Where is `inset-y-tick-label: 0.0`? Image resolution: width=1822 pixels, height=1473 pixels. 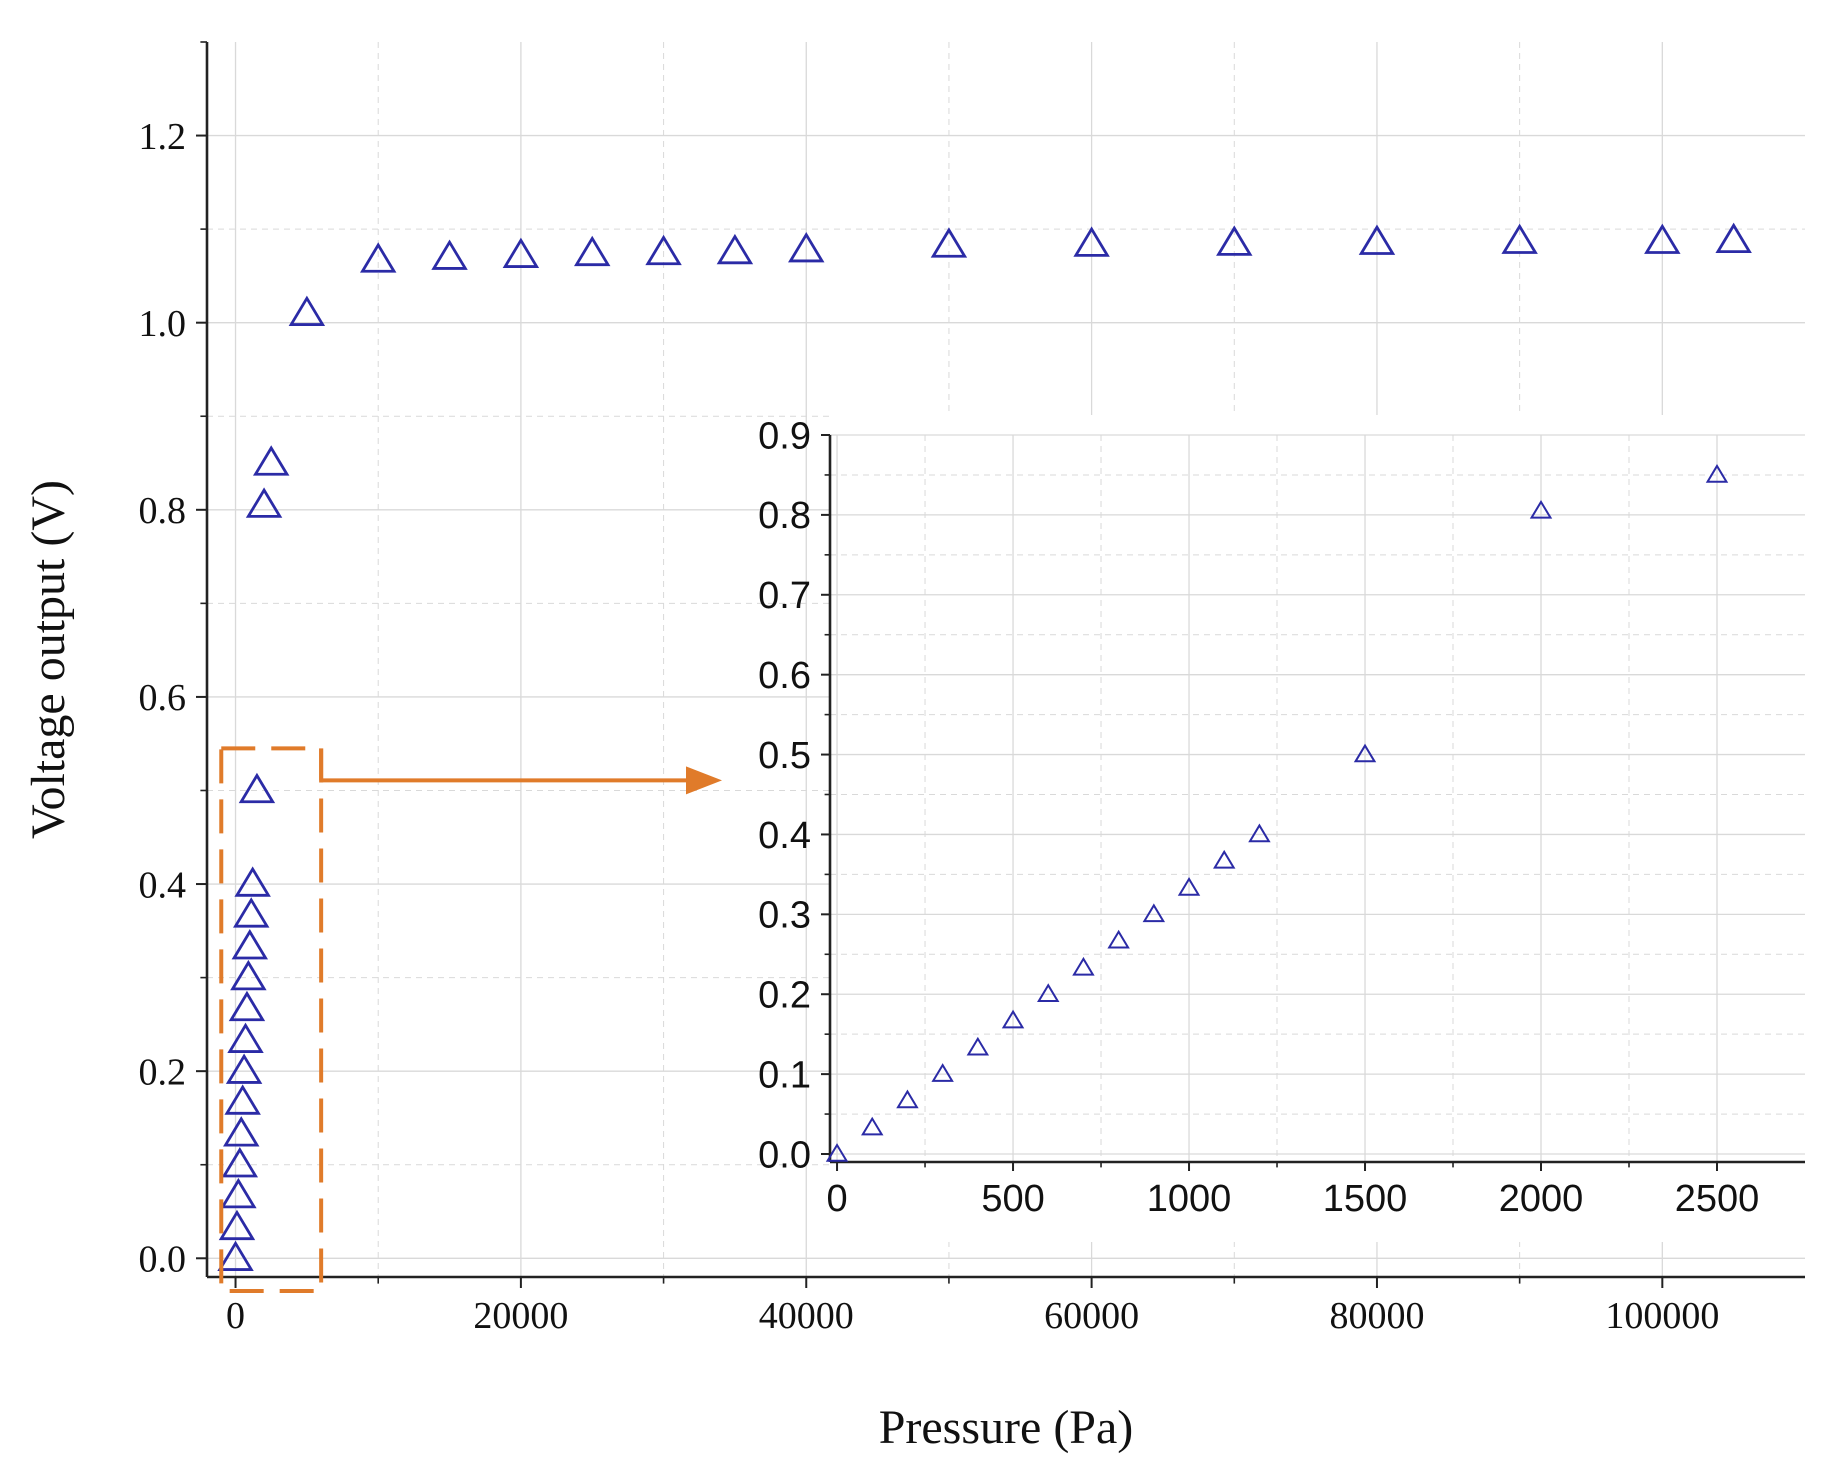
inset-y-tick-label: 0.0 is located at coordinates (784, 1155).